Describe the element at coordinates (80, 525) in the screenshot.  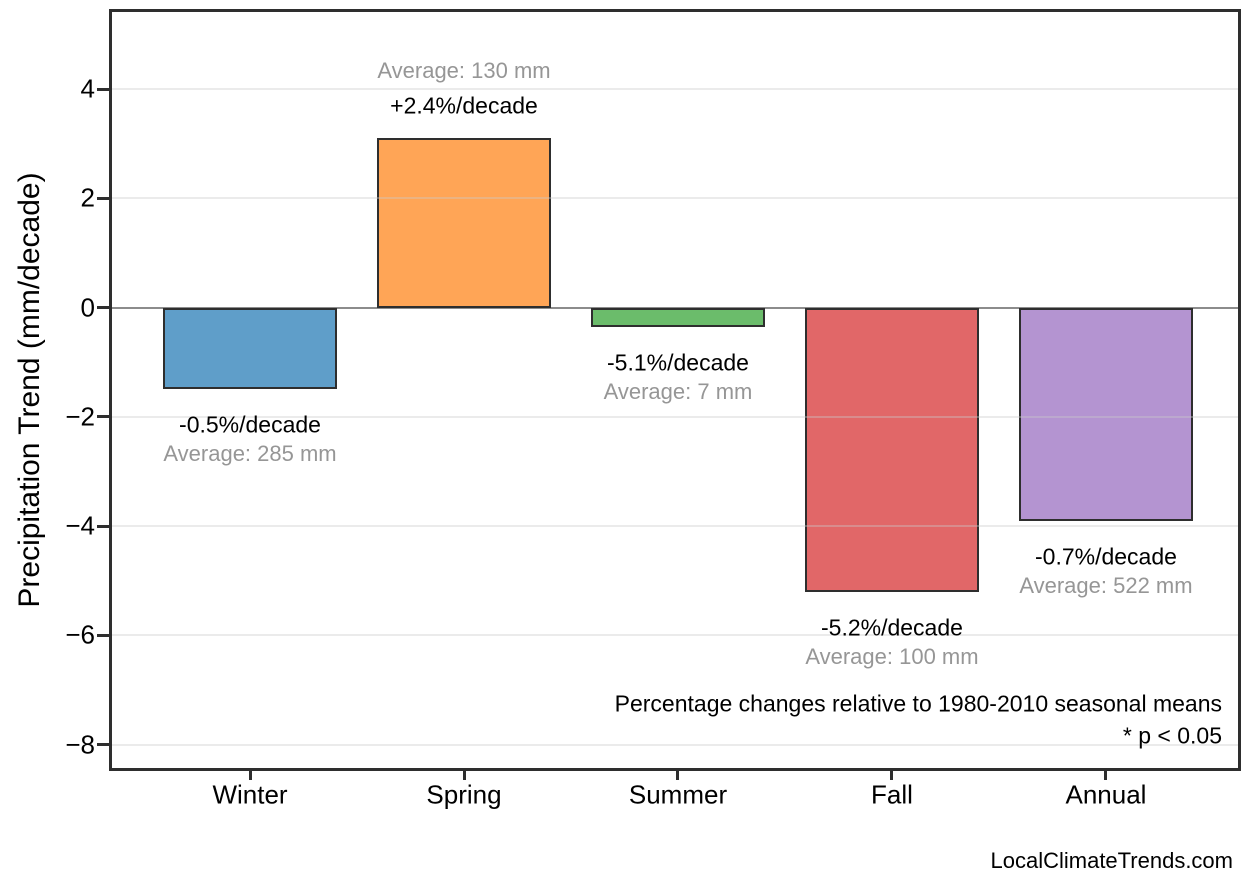
I see `ytick-label--4: −4` at that location.